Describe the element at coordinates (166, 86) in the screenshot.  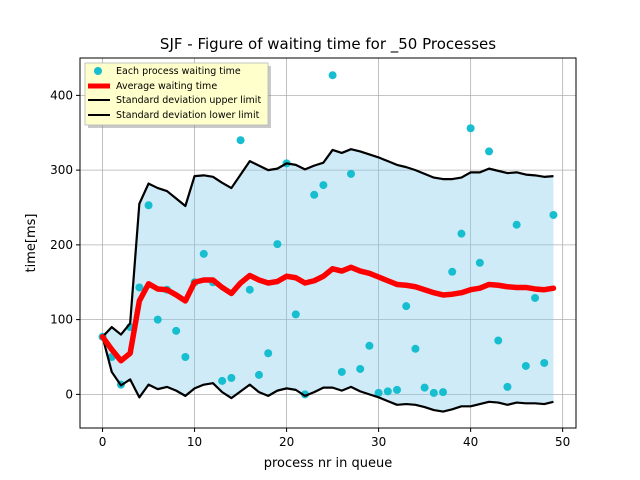
I see `legend-label-average: Average waiting time` at that location.